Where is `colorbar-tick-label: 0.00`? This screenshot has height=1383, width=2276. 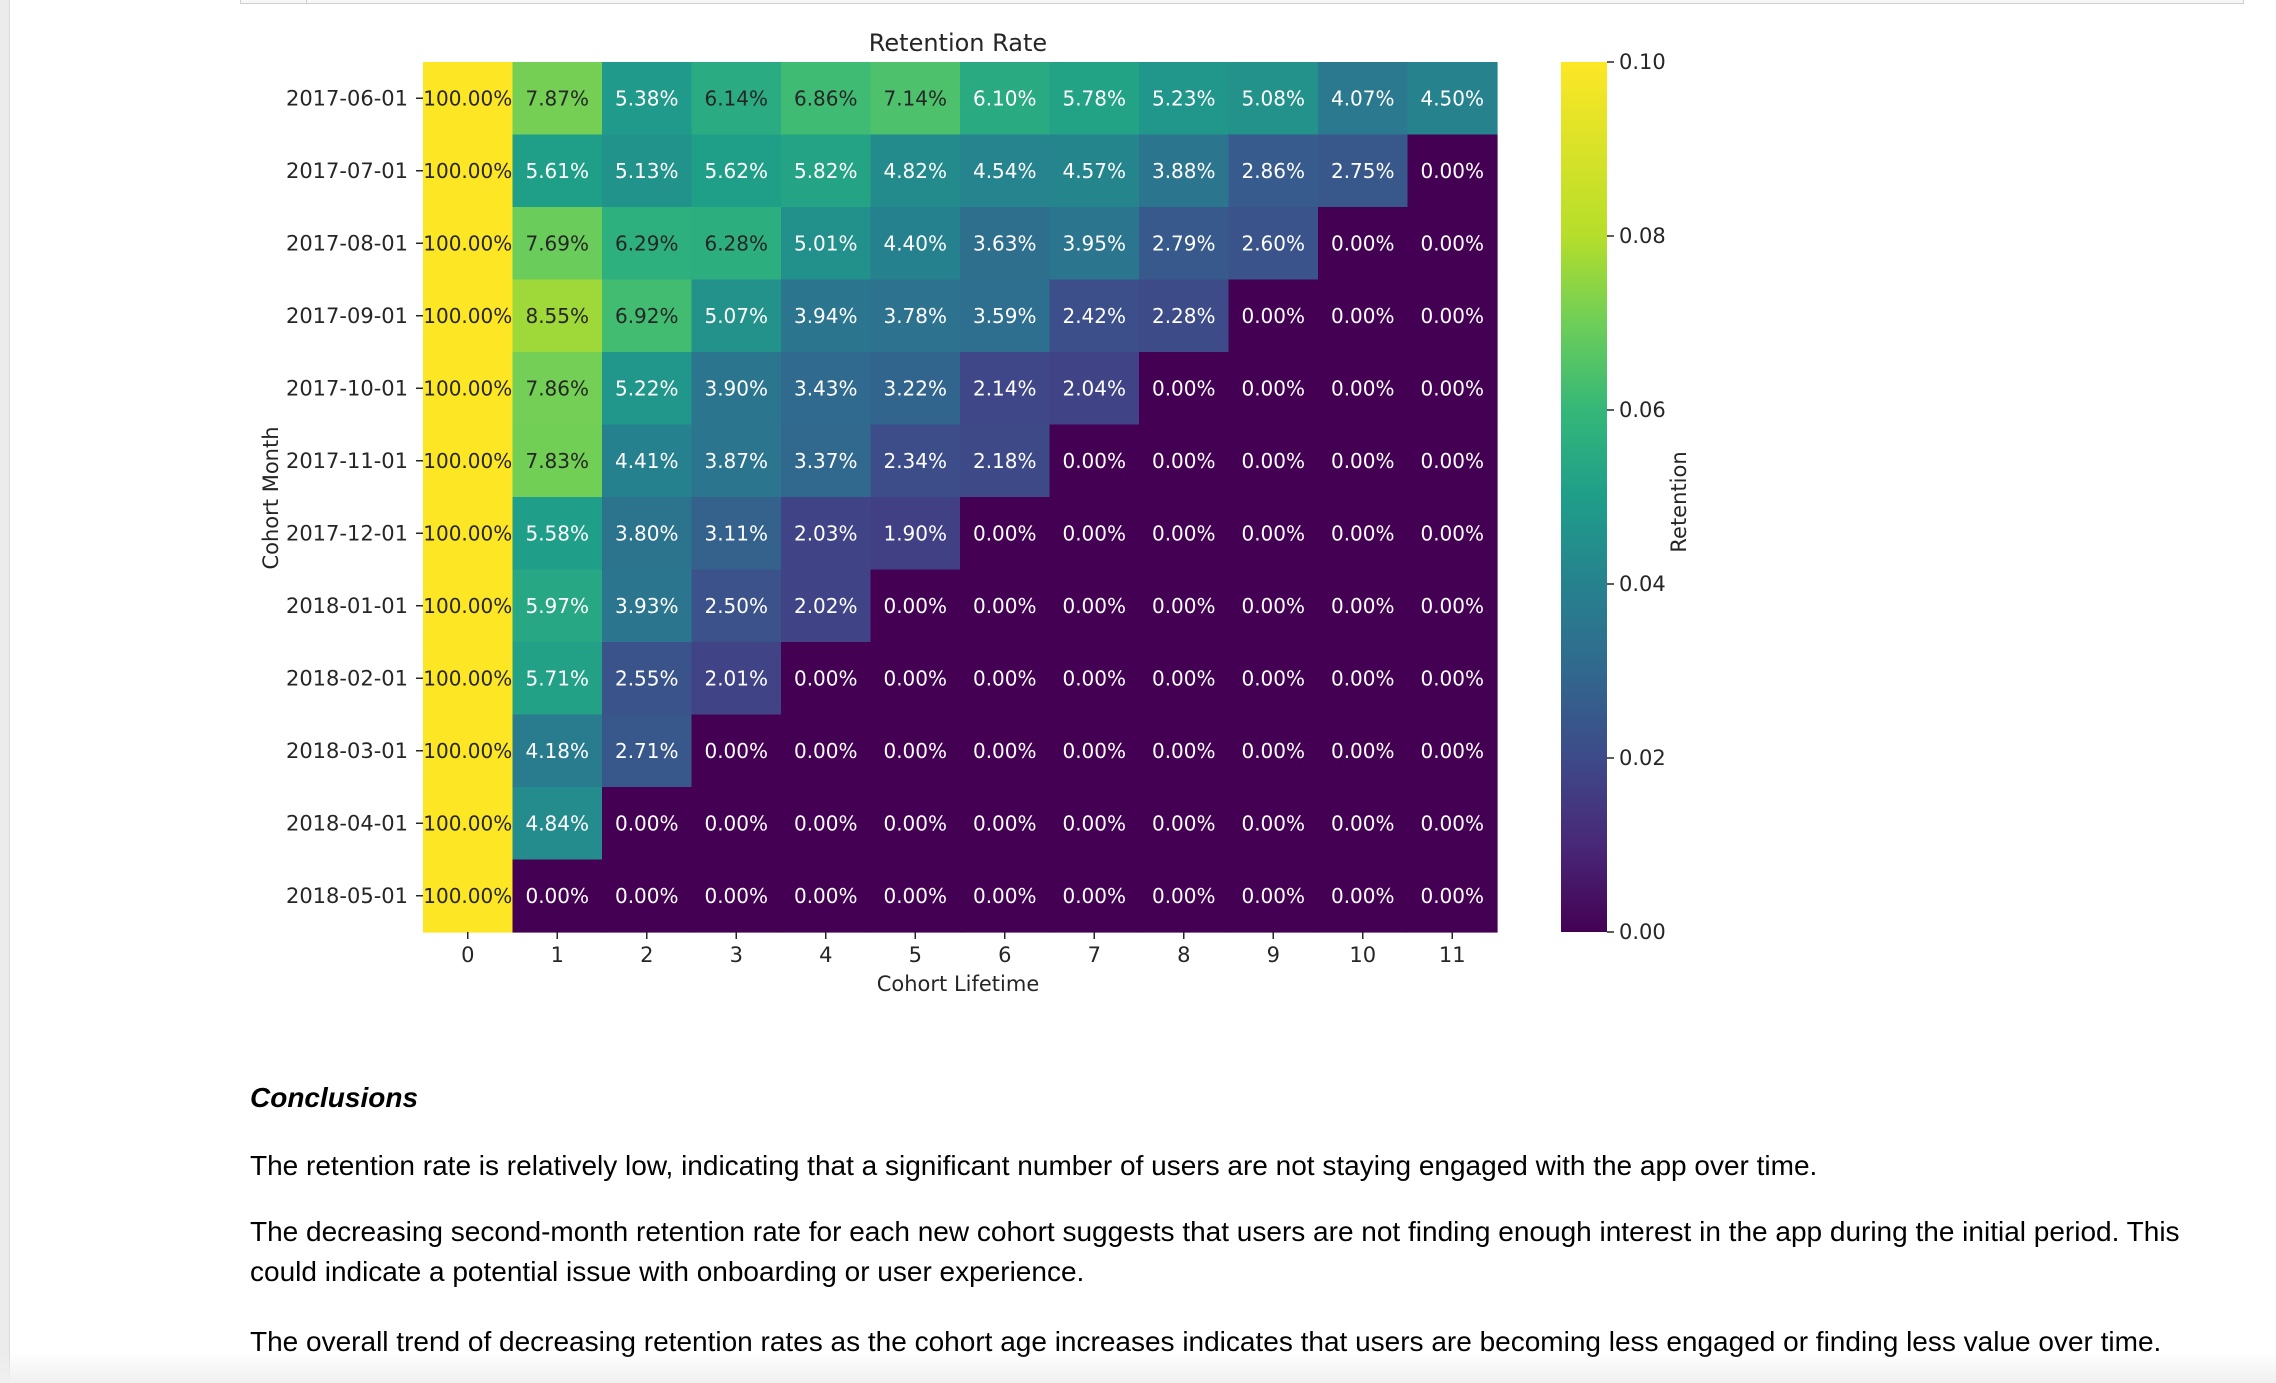 colorbar-tick-label: 0.00 is located at coordinates (1642, 932).